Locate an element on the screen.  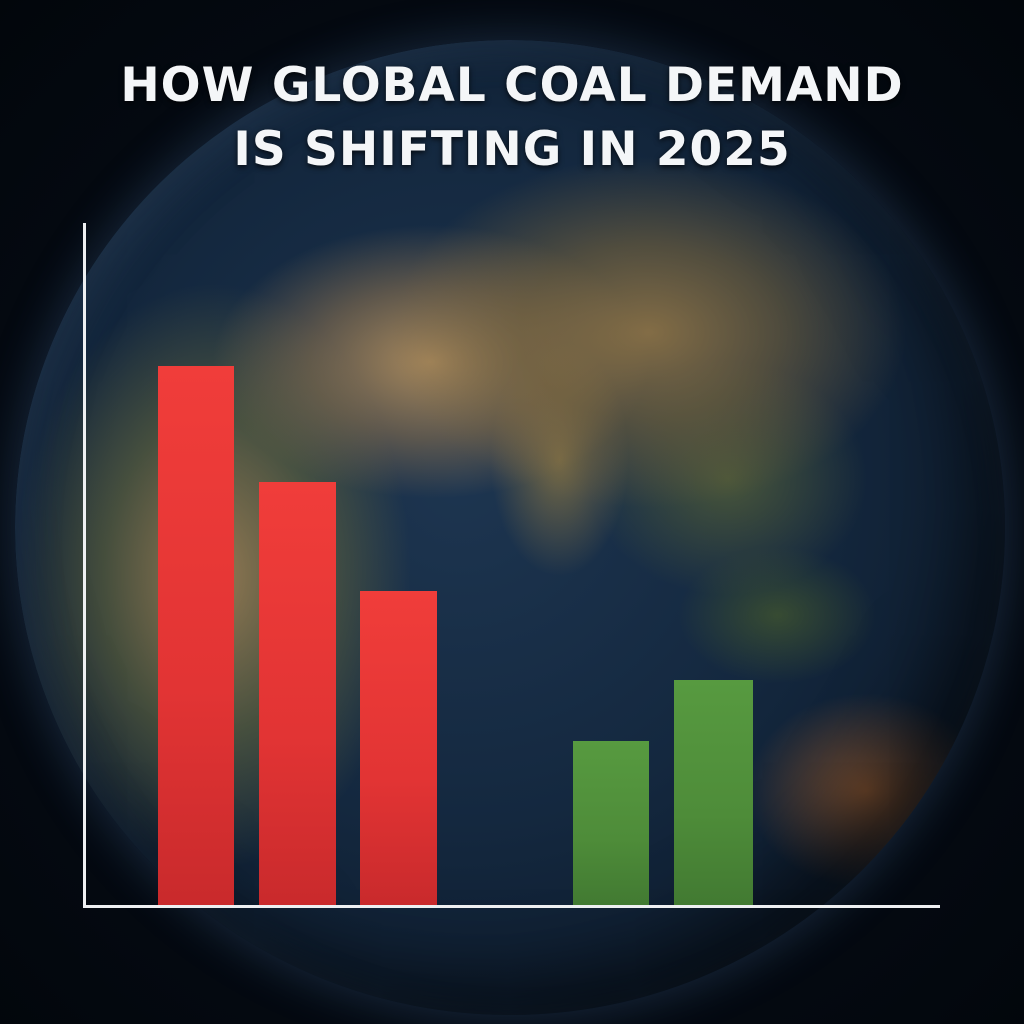
chart-title-line-1: HOW GLOBAL COAL DEMAND is located at coordinates (512, 85).